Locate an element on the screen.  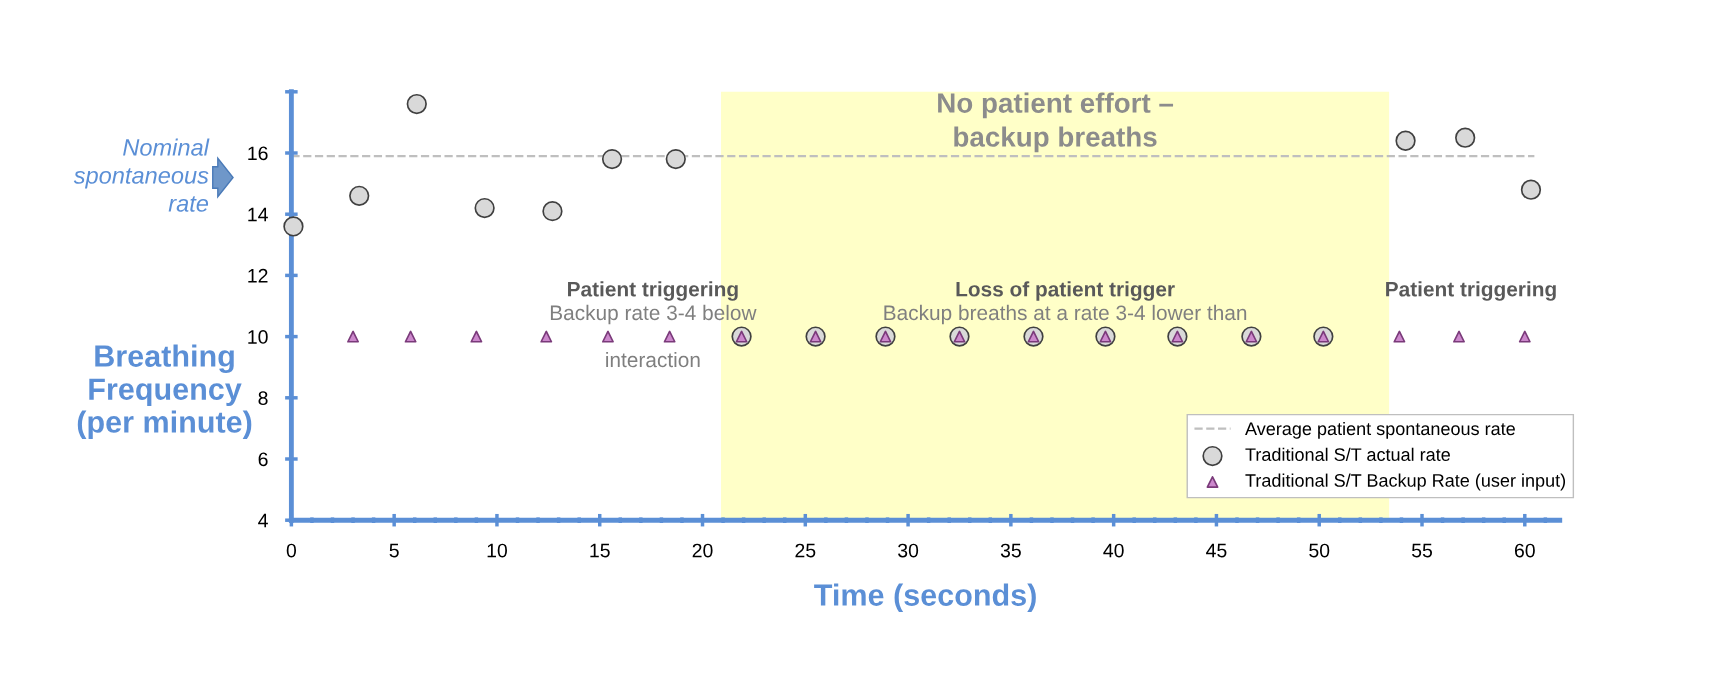
x-tick-label: 5 is located at coordinates (394, 550).